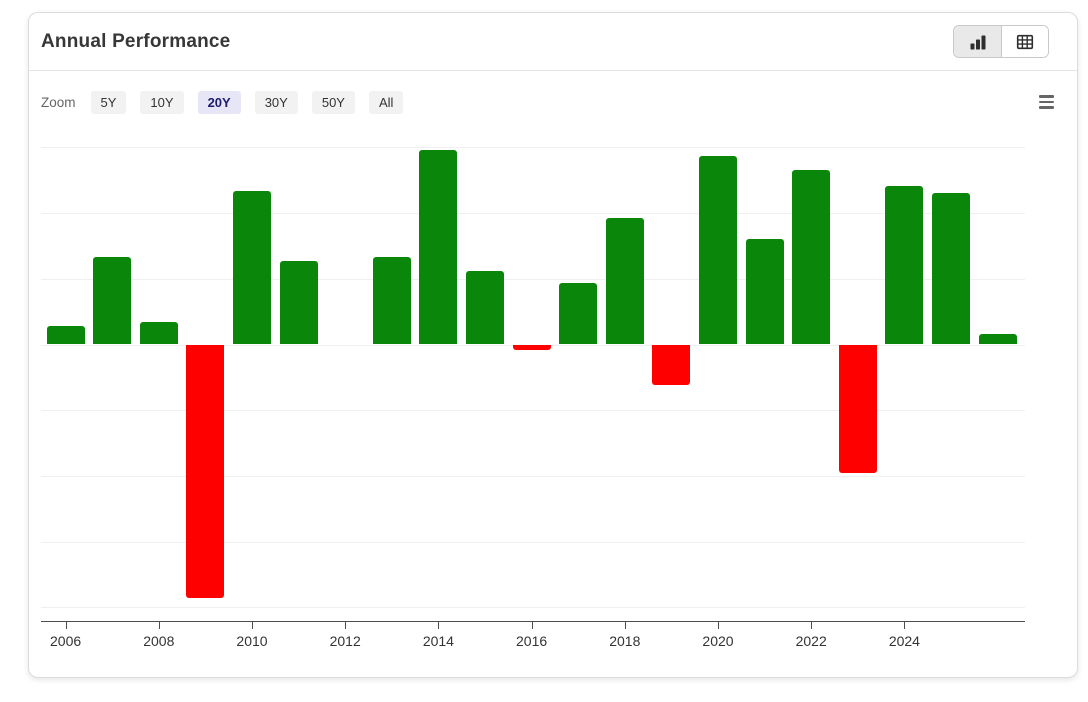 The image size is (1088, 702). I want to click on context-menu-button, so click(1046, 102).